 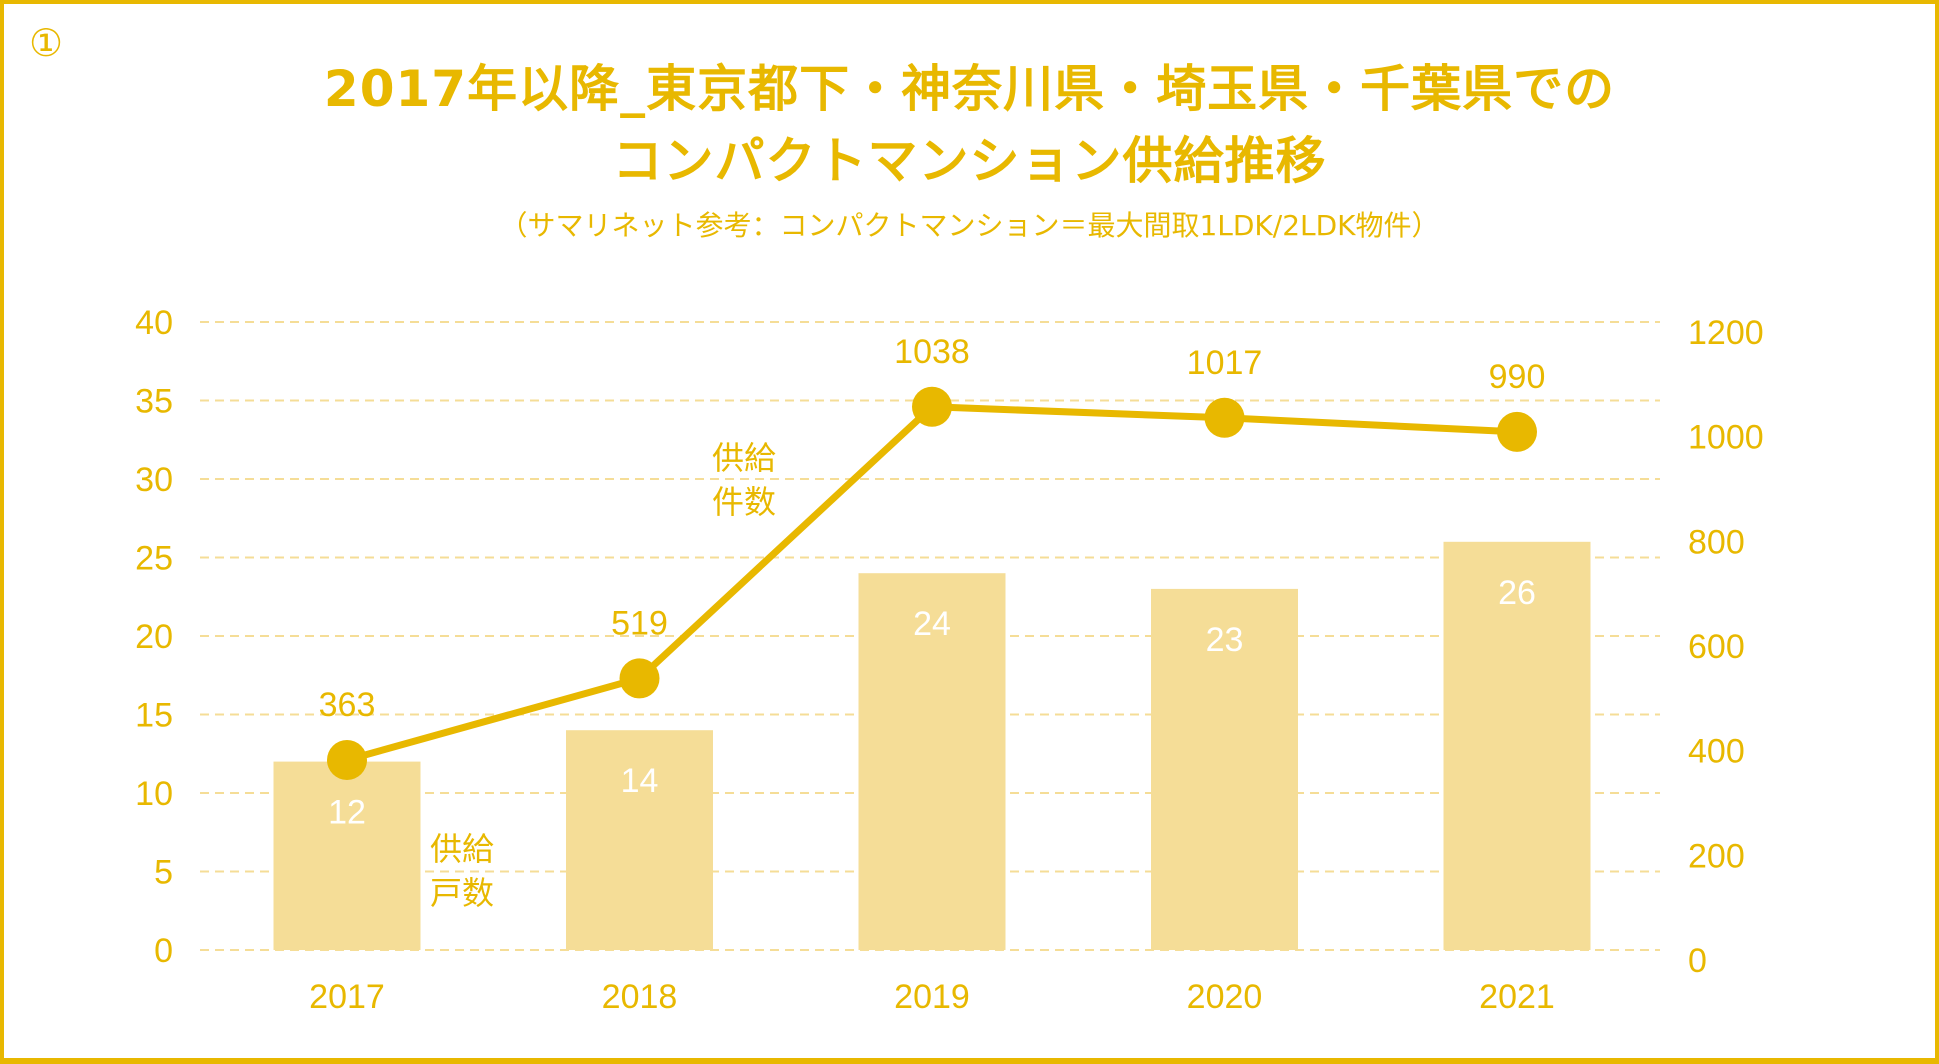 What do you see at coordinates (462, 893) in the screenshot?
I see `series-label-bars-line2: 戸数` at bounding box center [462, 893].